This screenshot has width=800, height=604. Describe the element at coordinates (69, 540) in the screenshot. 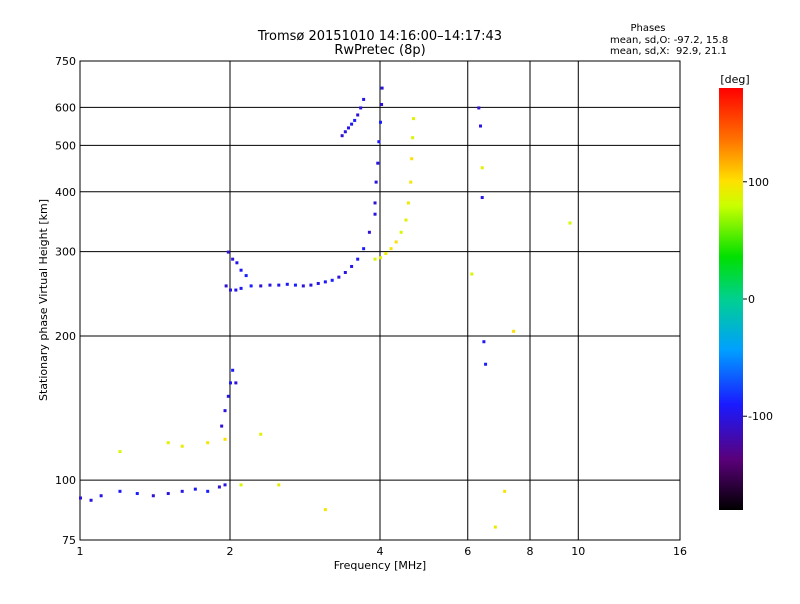

I see `y-tick-label: 75` at that location.